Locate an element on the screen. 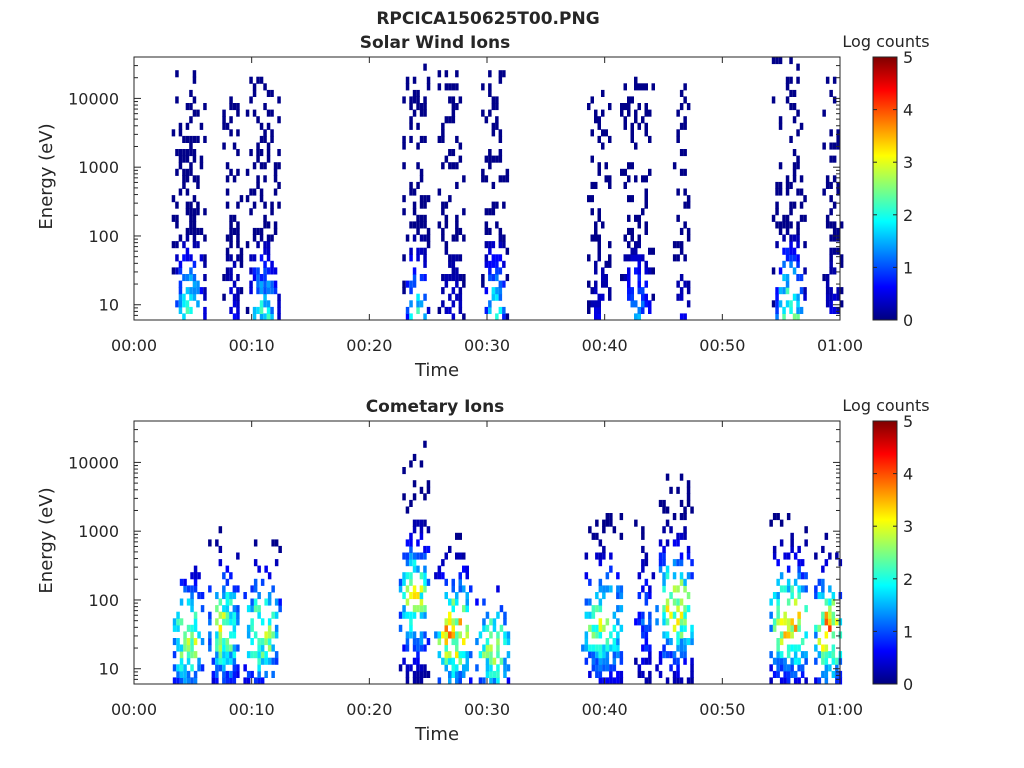 The image size is (1024, 768). colorbar-tick-label: 4 is located at coordinates (908, 474).